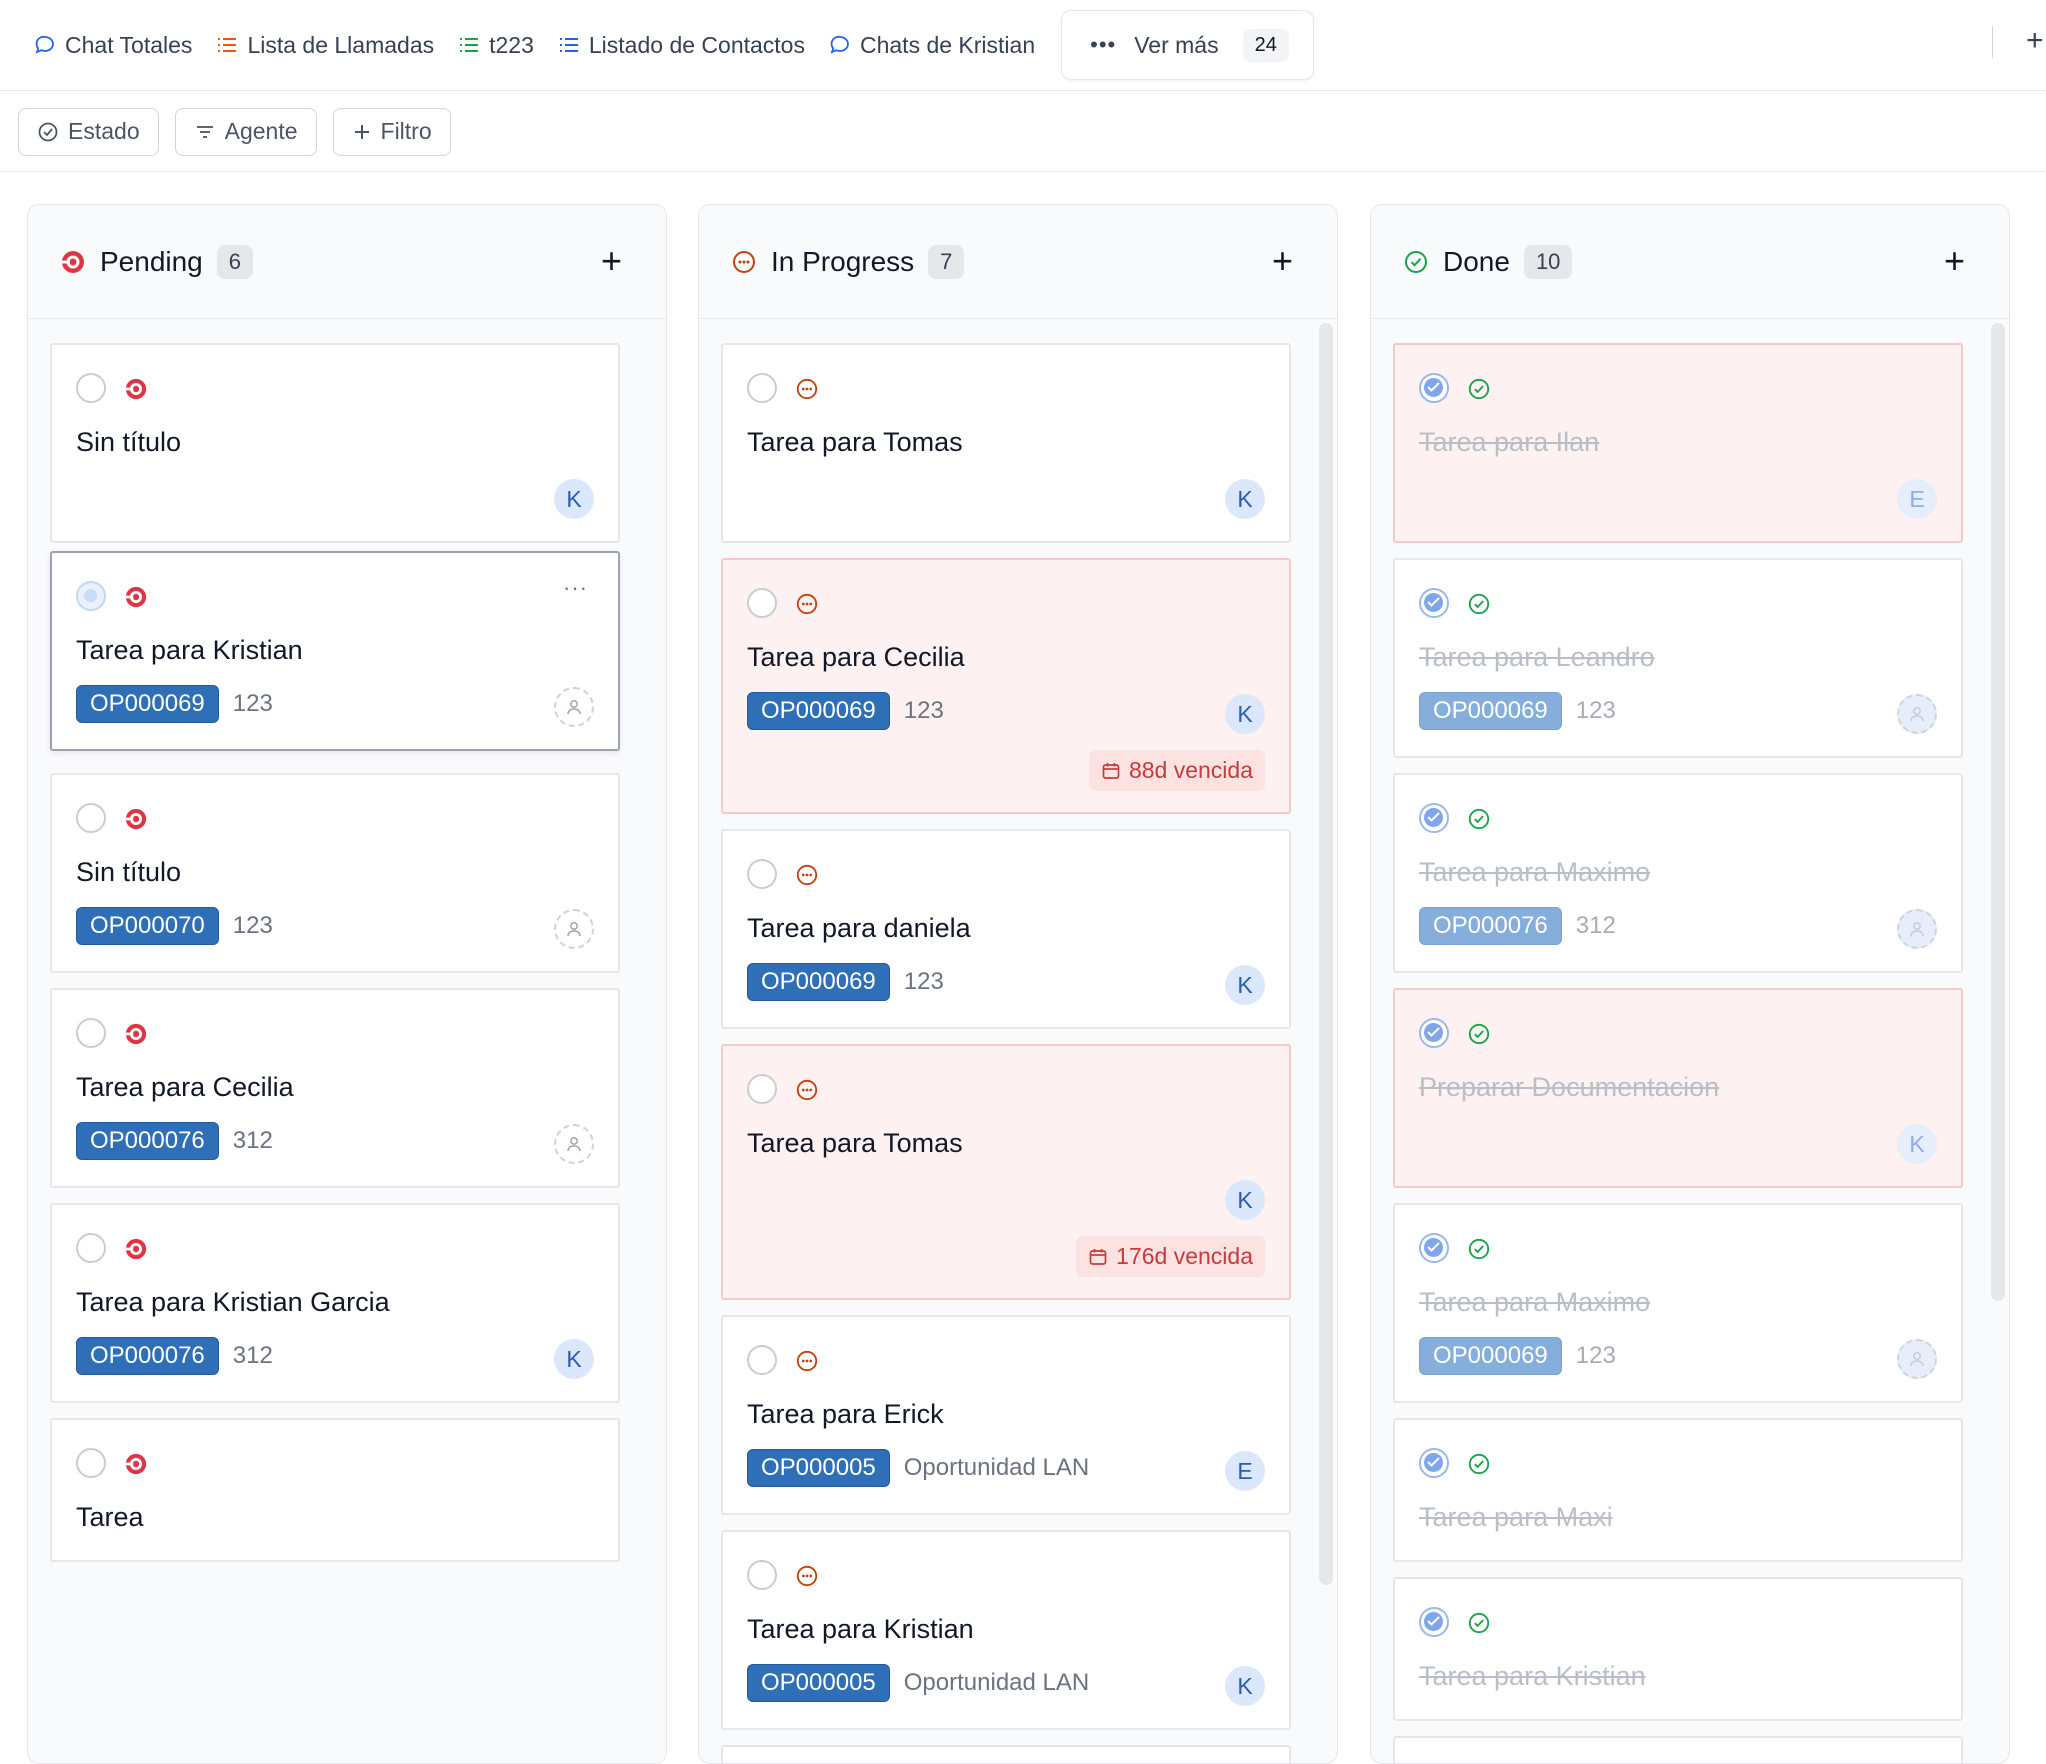  What do you see at coordinates (1678, 1088) in the screenshot?
I see `task-card: Preparar Documentacion K` at bounding box center [1678, 1088].